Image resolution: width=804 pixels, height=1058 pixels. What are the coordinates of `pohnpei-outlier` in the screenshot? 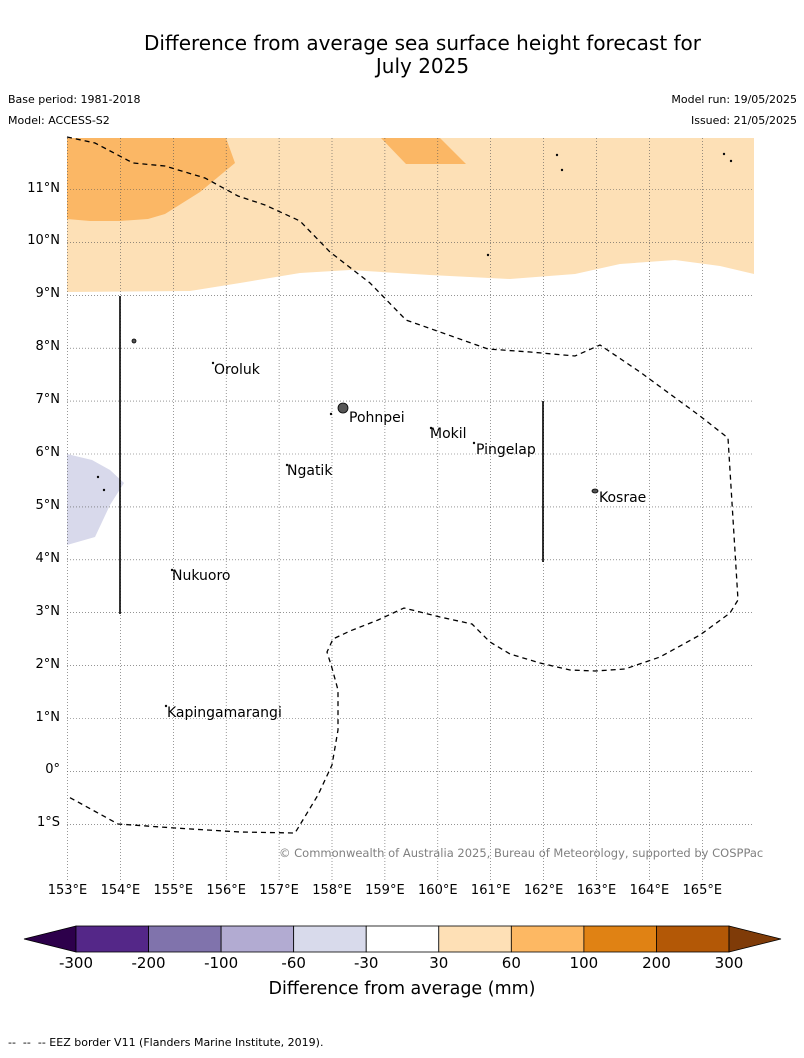 It's located at (331, 414).